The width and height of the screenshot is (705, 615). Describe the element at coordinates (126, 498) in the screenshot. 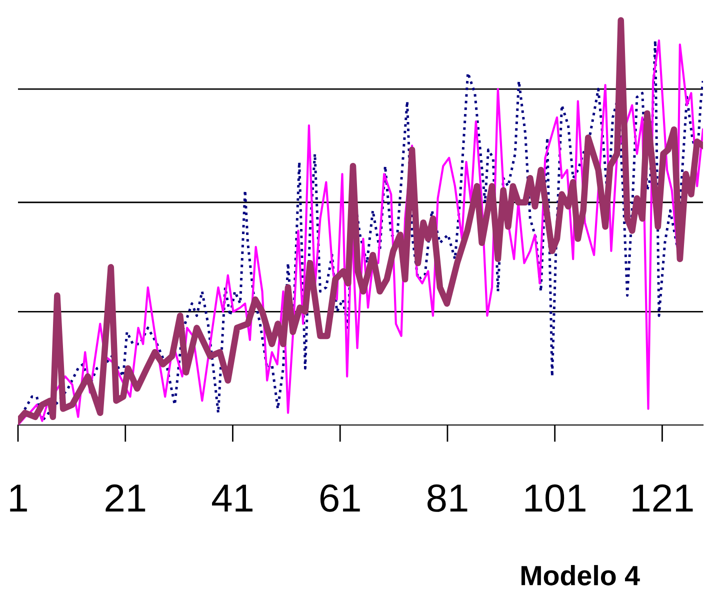

I see `x-tick-label: 21` at that location.